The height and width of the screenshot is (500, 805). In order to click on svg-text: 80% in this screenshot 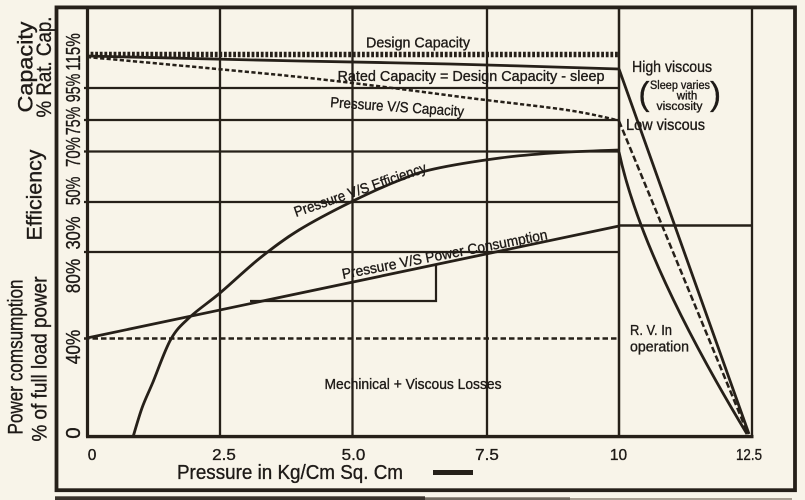, I will do `click(73, 276)`.